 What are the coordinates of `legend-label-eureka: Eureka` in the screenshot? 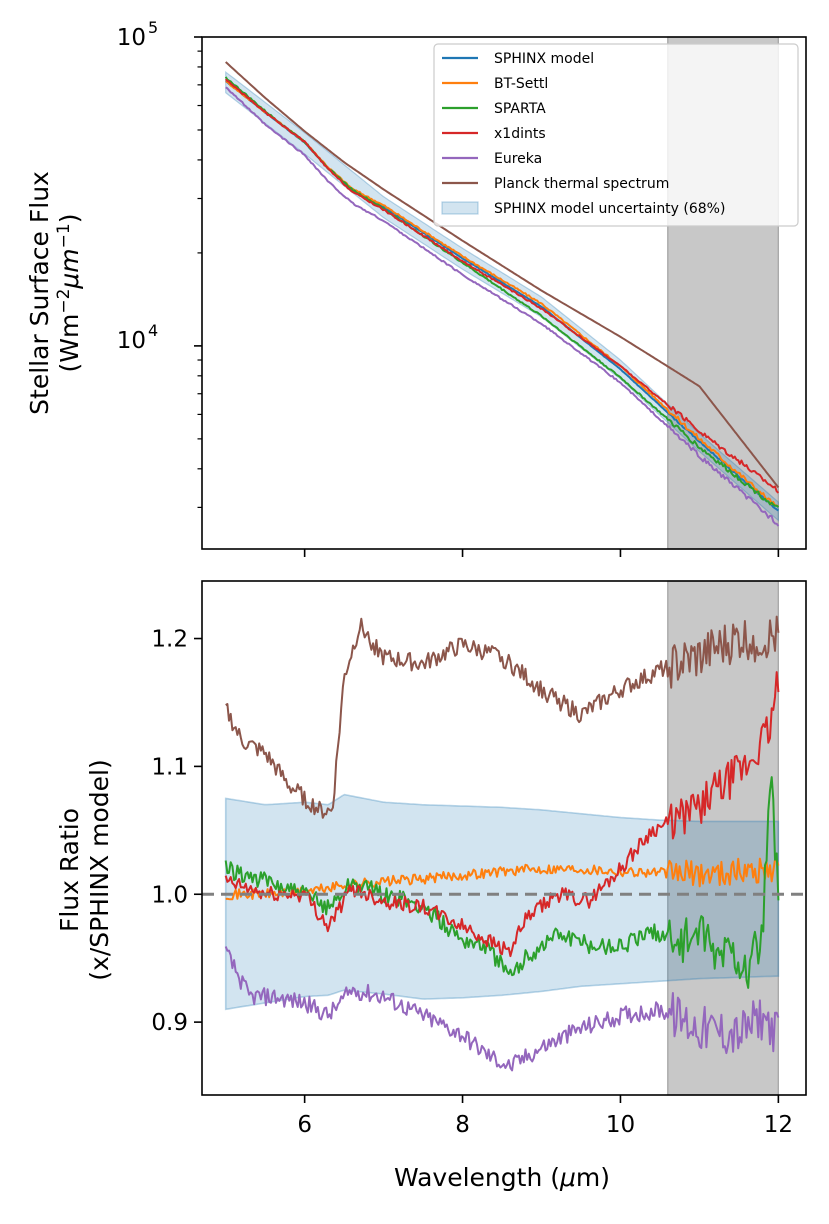 It's located at (518, 159).